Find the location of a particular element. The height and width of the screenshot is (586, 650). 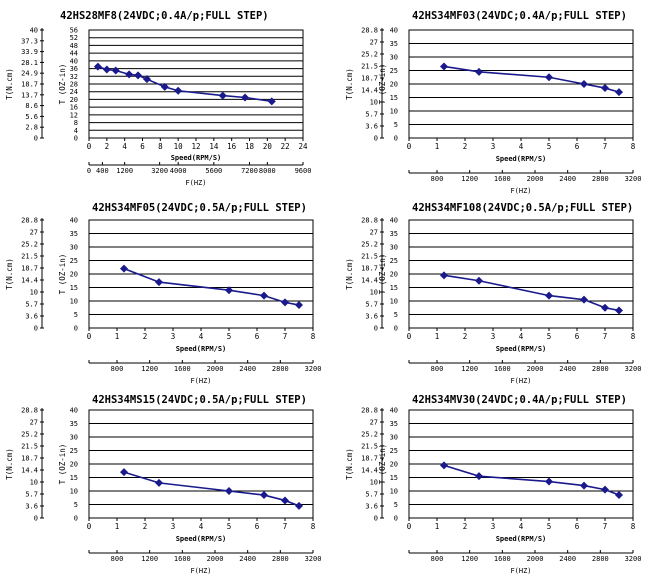

oz-in-tick-label: 15 is located at coordinates (394, 478).